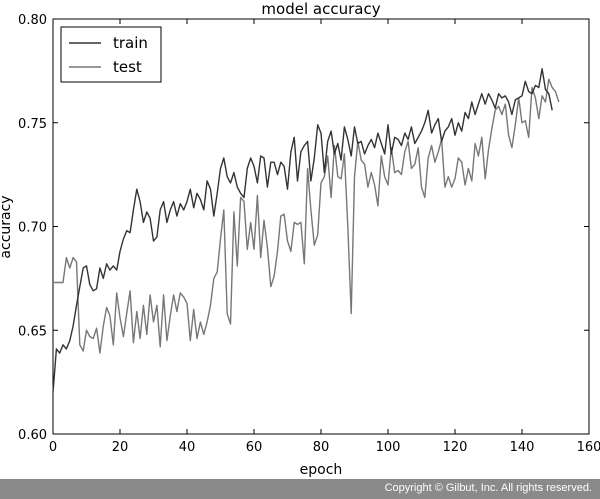  Describe the element at coordinates (32, 228) in the screenshot. I see `y-tick-label: 0.70` at that location.